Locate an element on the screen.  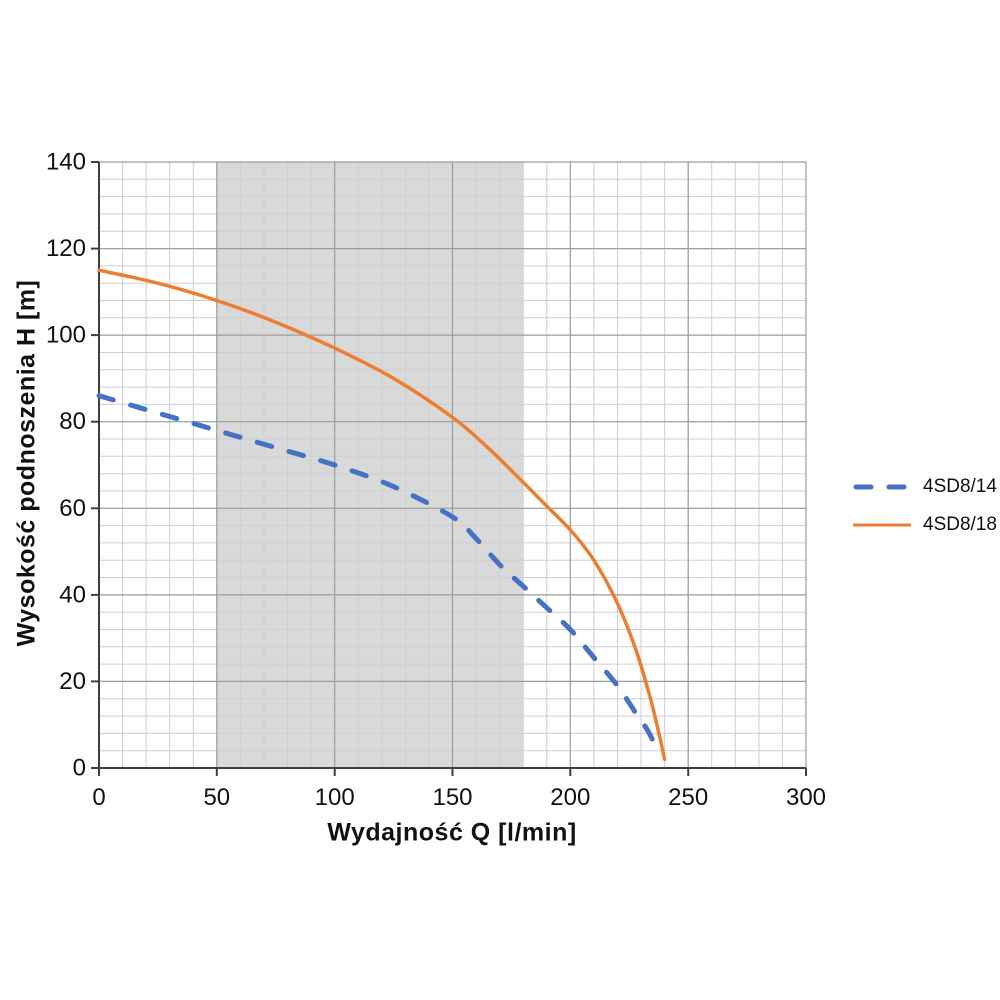
x-tick-label: 300 is located at coordinates (806, 797).